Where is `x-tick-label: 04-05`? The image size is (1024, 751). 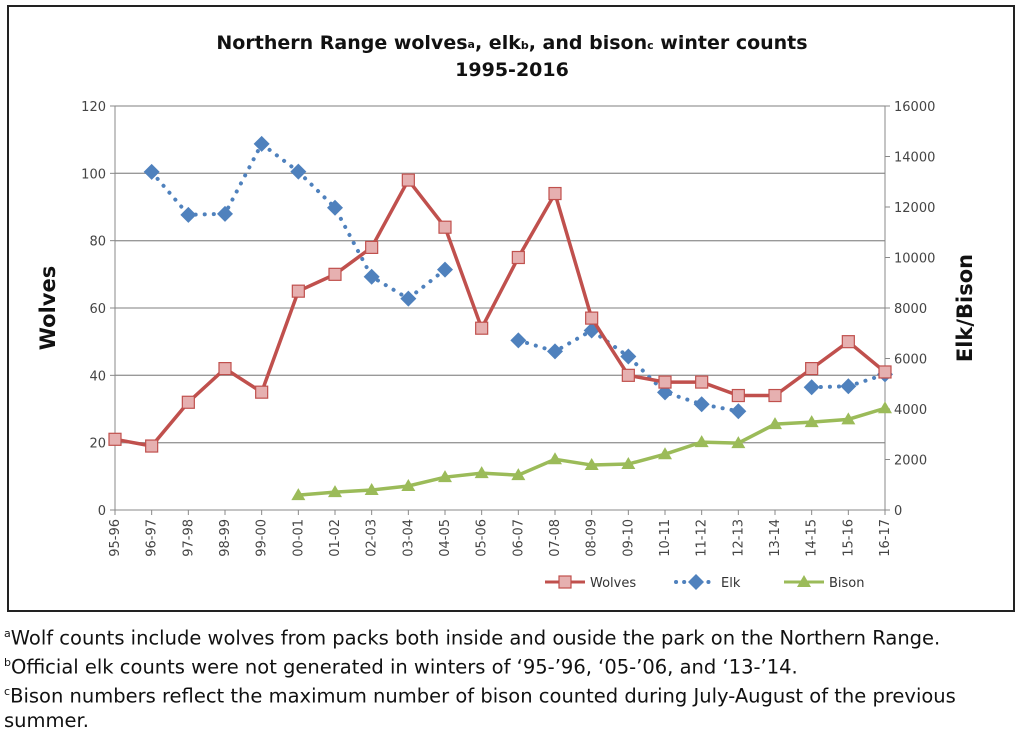 x-tick-label: 04-05 is located at coordinates (445, 538).